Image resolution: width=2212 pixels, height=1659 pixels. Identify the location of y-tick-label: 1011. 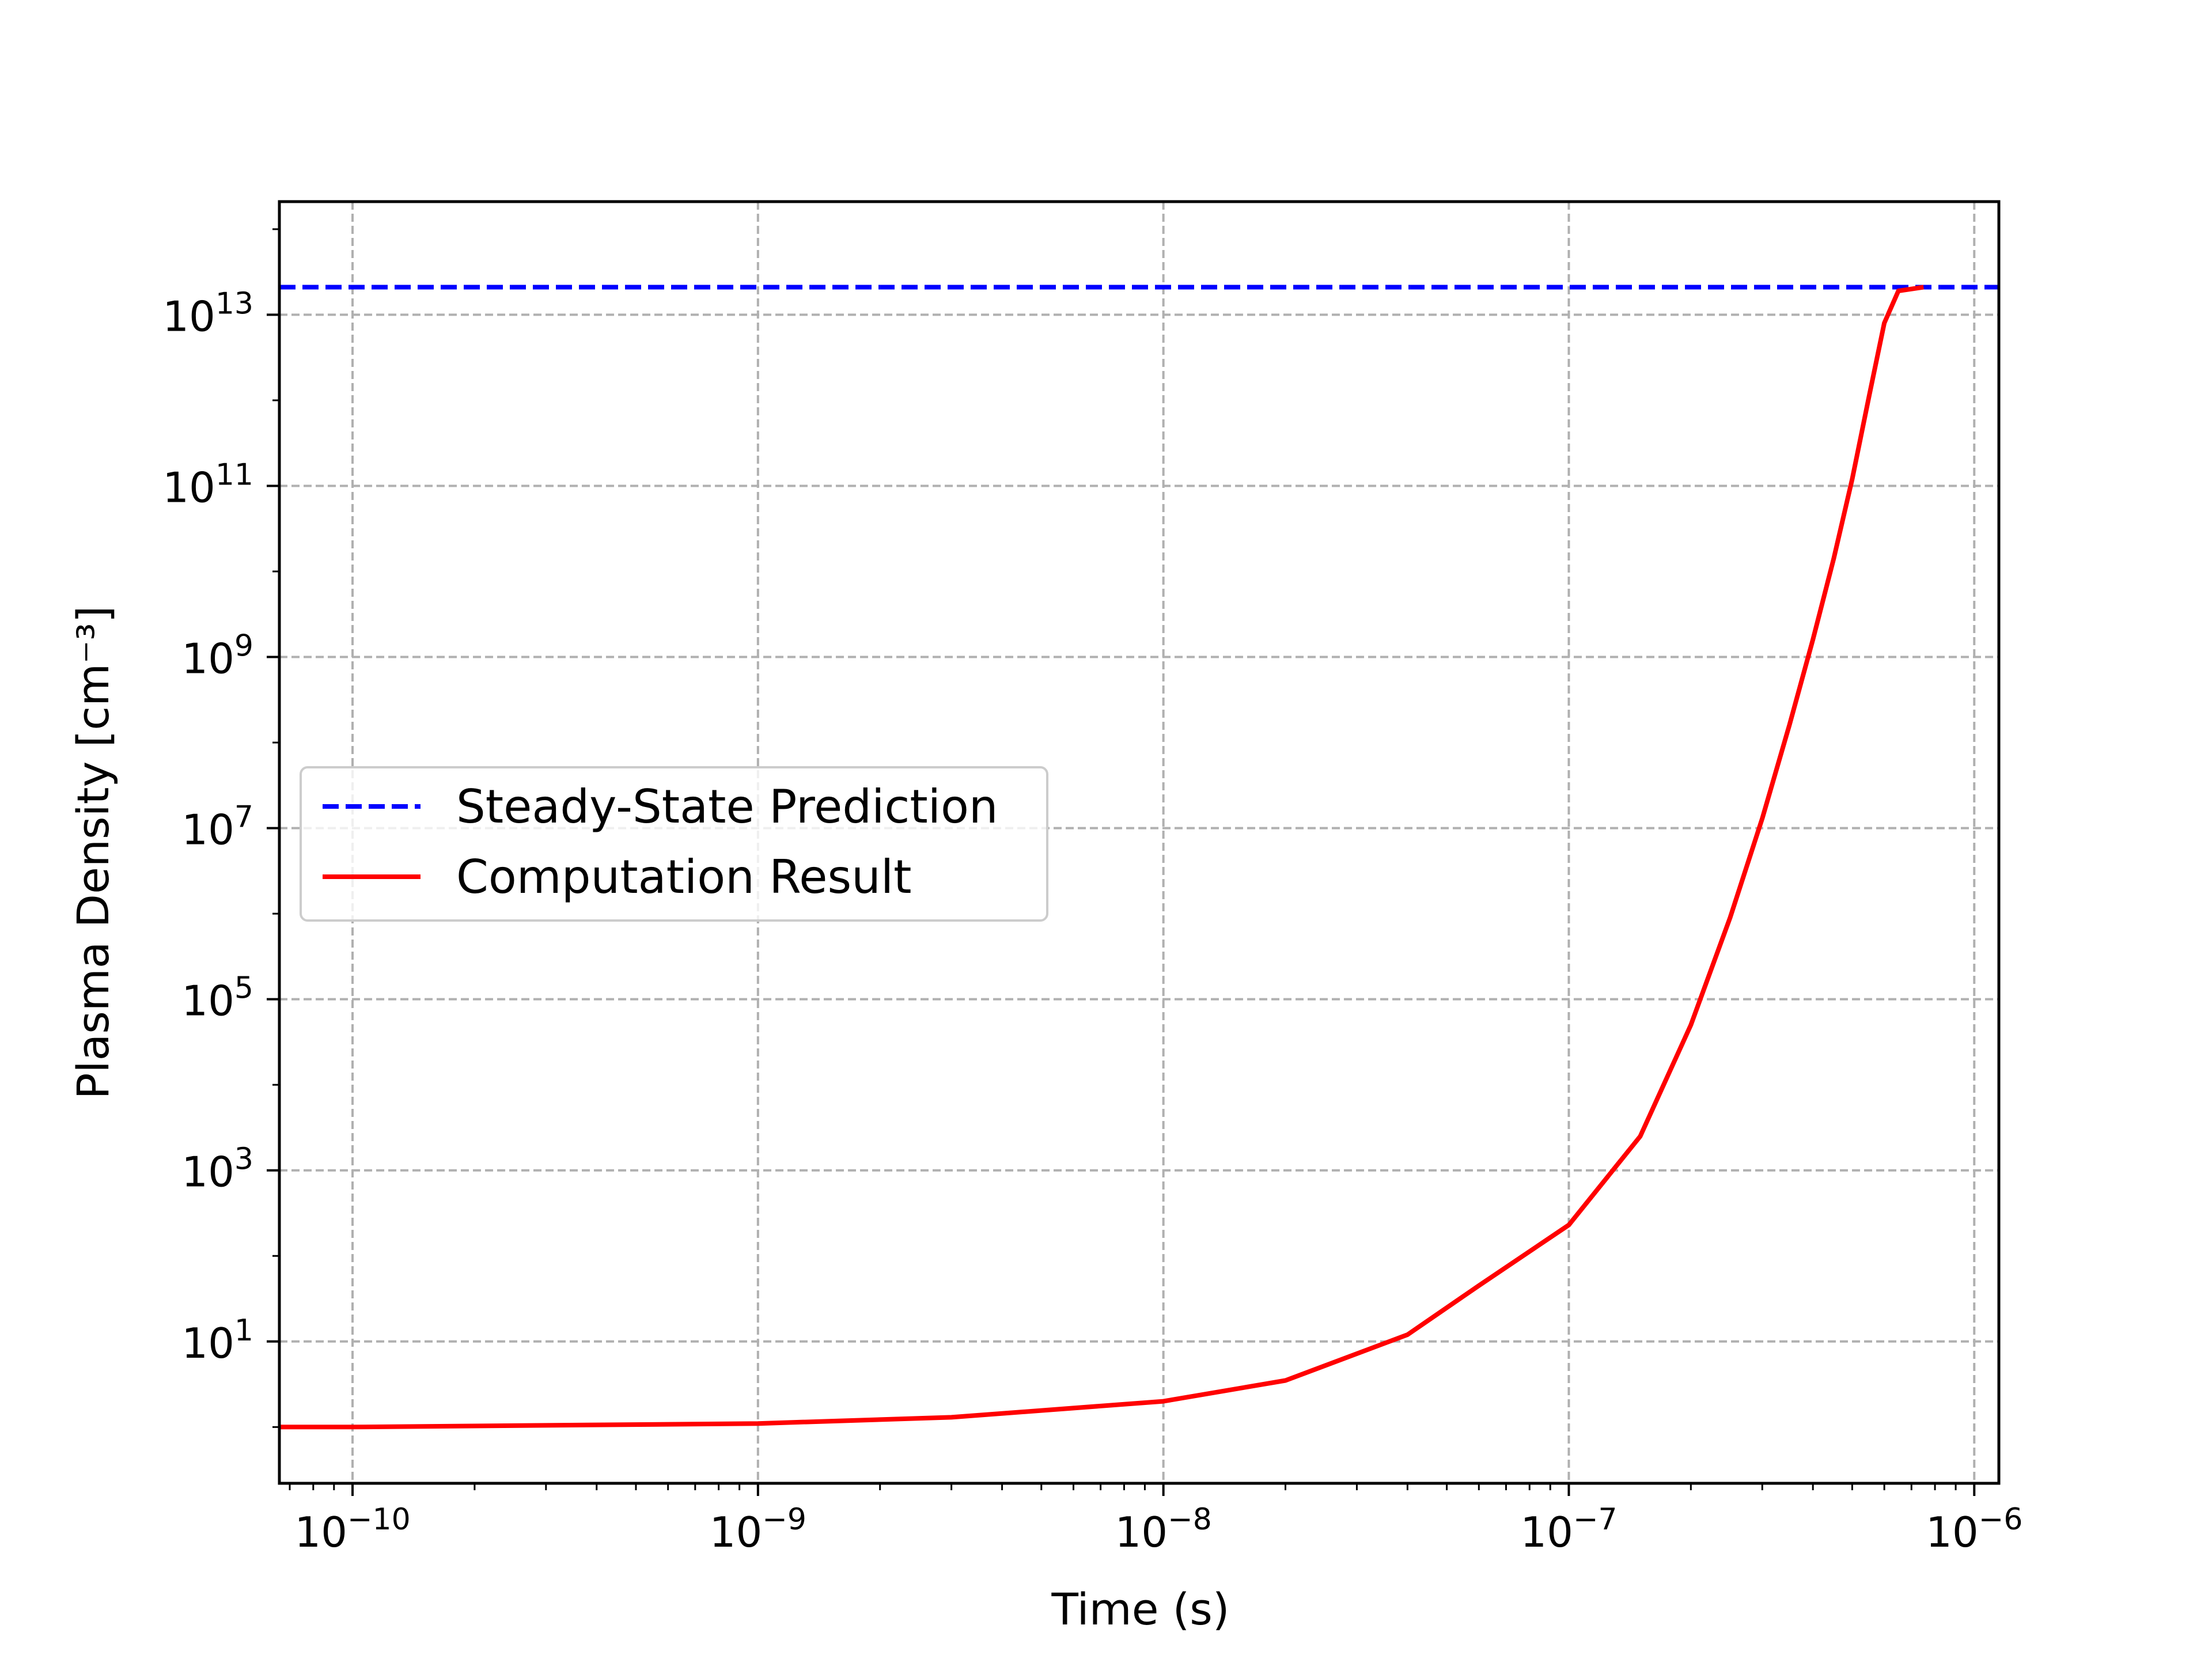
(207, 484).